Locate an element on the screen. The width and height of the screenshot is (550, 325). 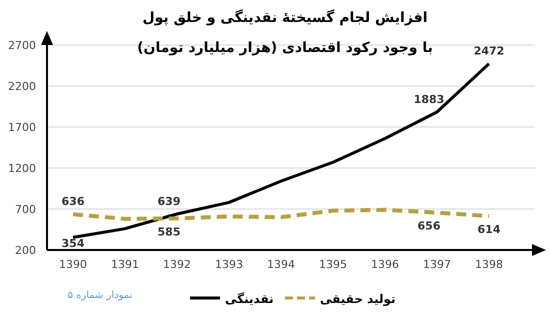
chart-subtitle: با وجود رکود اقتصادی (هزار میلیارد تومان) is located at coordinates (285, 48).